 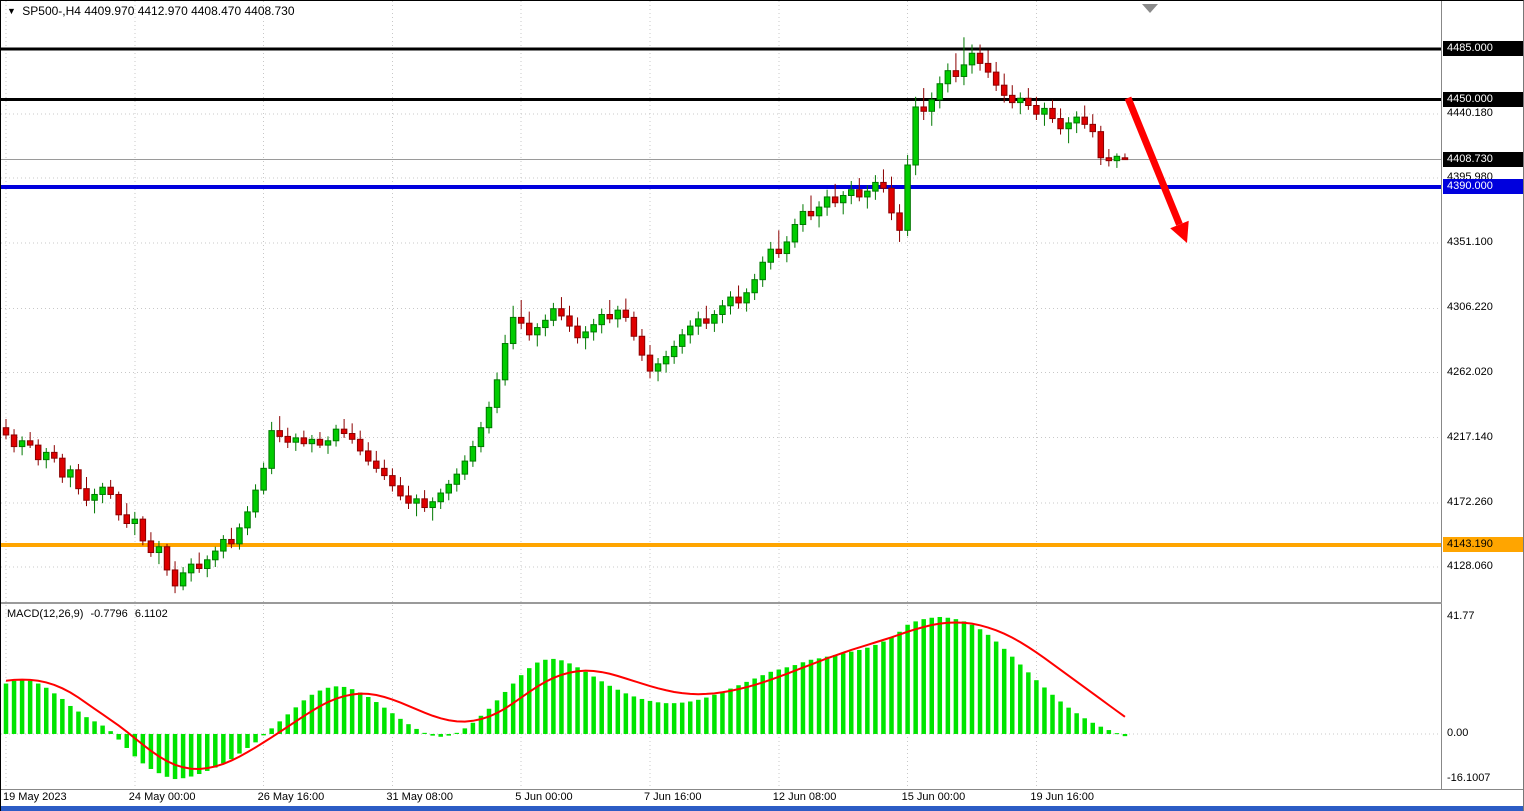 I want to click on time-axis-label: 7 Jun 16:00, so click(x=673, y=797).